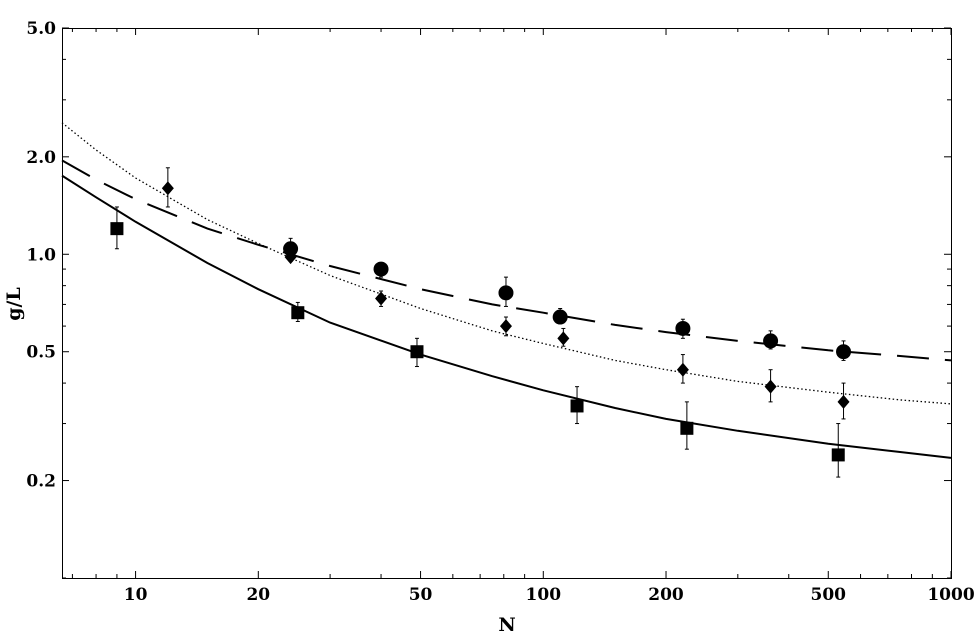 The image size is (976, 644). What do you see at coordinates (666, 595) in the screenshot?
I see `x-tick-label: 200` at bounding box center [666, 595].